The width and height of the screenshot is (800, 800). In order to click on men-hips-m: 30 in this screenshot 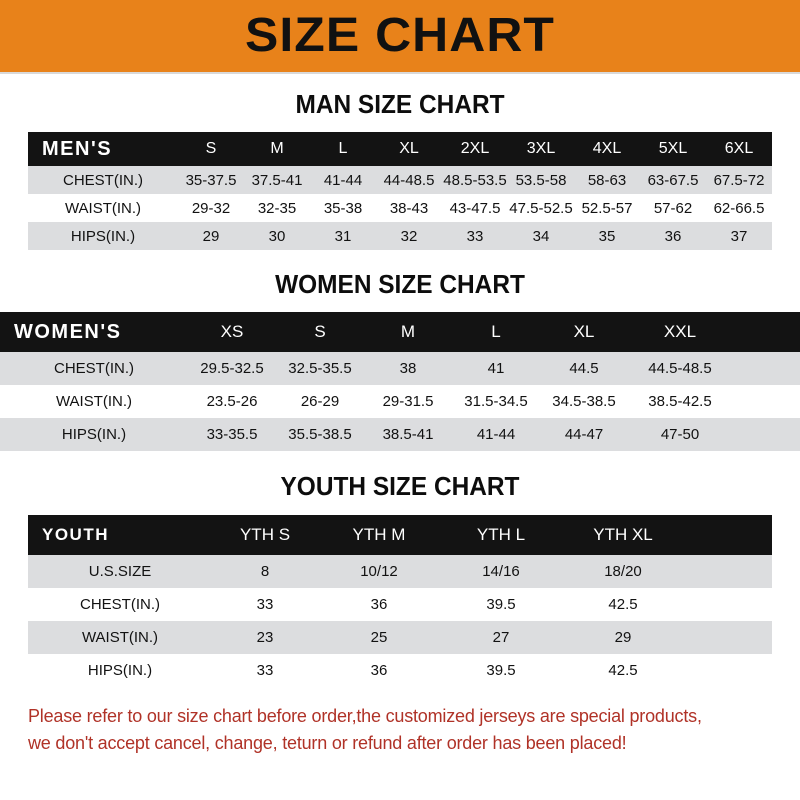, I will do `click(277, 236)`.